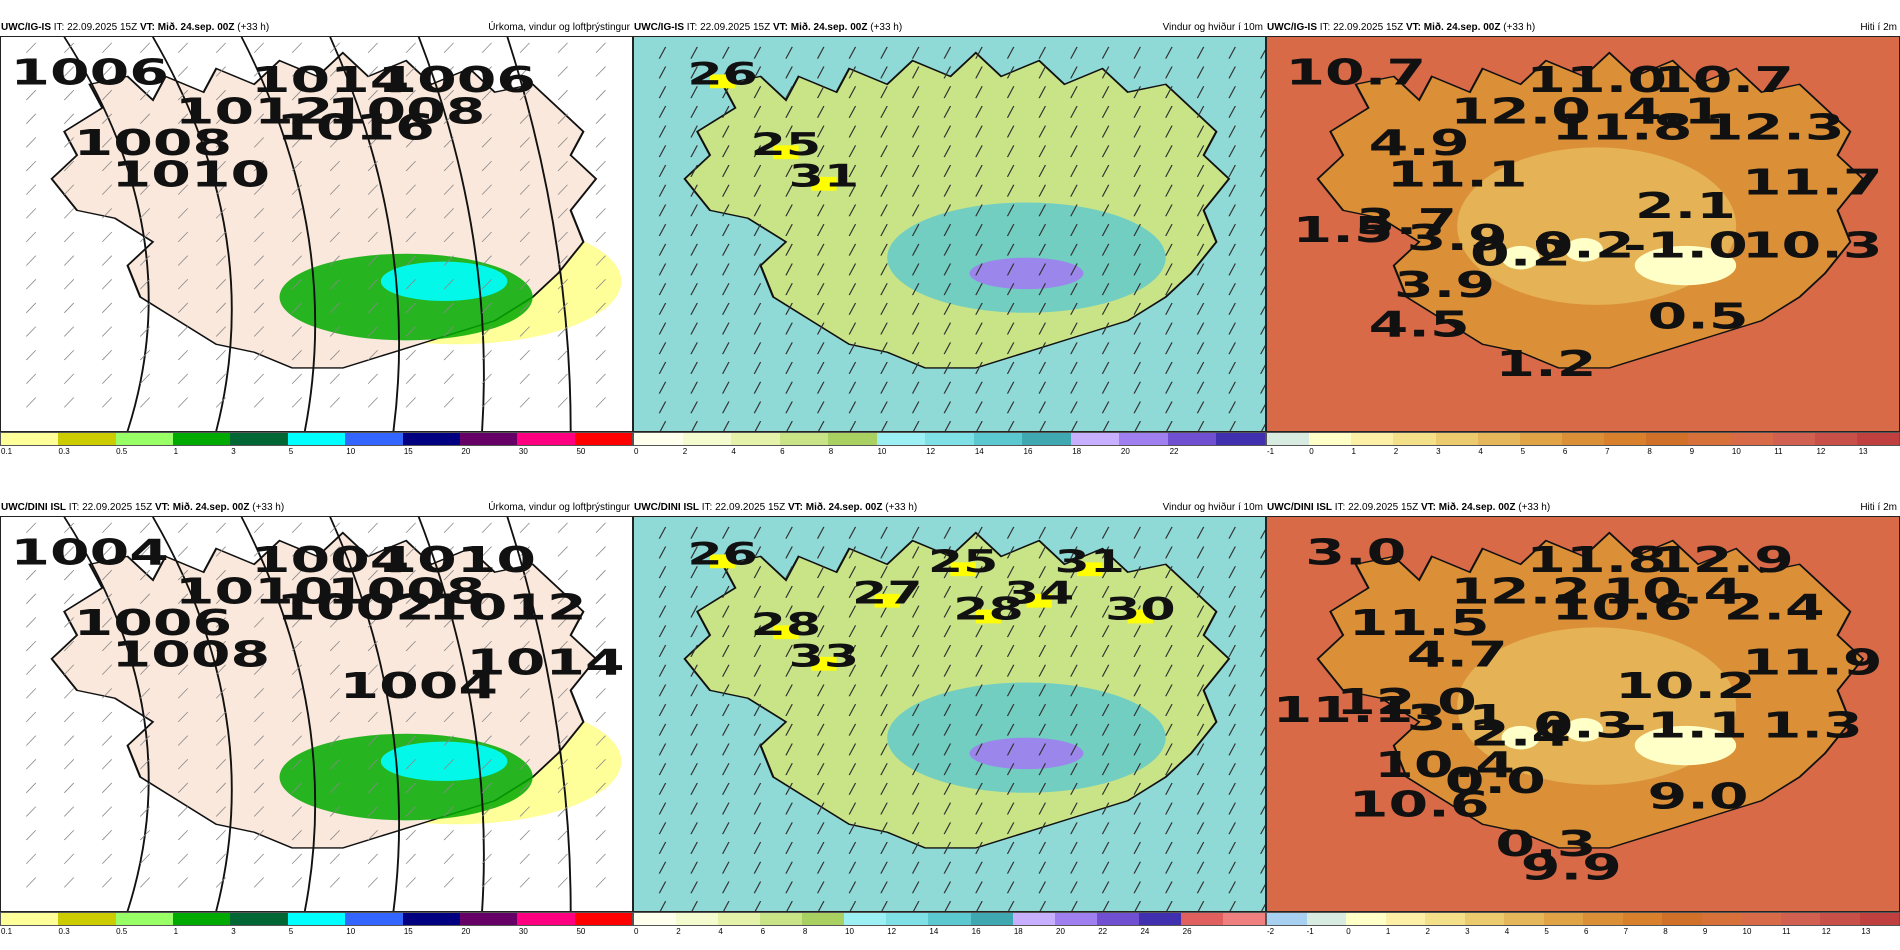  What do you see at coordinates (722, 73) in the screenshot?
I see `gust-max-label: 26` at bounding box center [722, 73].